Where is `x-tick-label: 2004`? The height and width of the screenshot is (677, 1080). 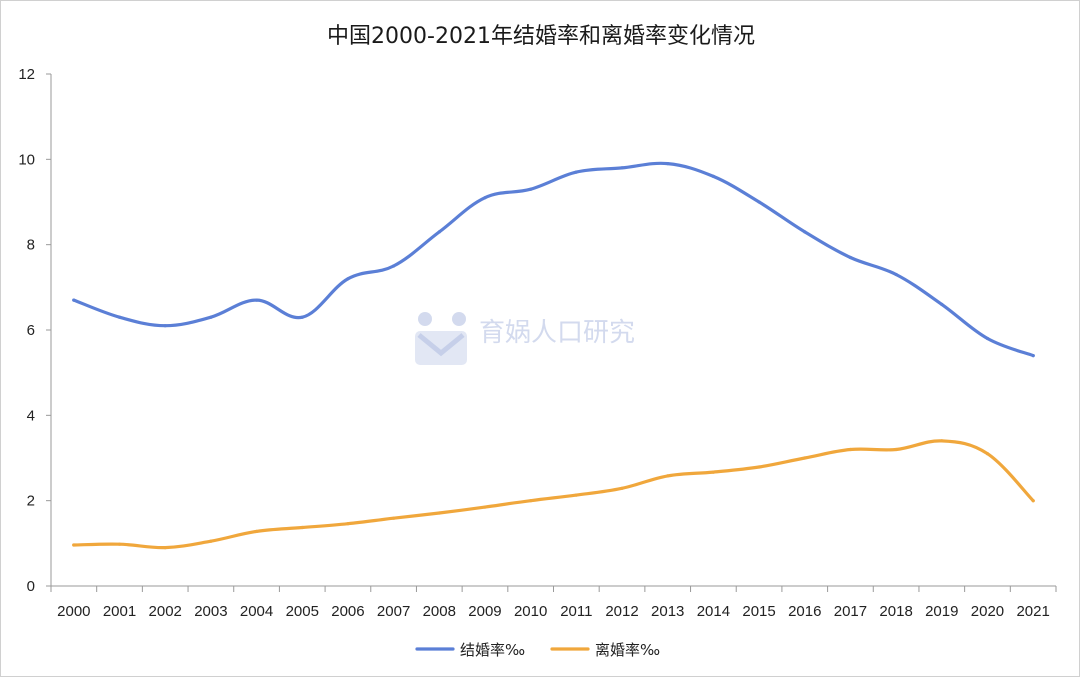 x-tick-label: 2004 is located at coordinates (256, 611).